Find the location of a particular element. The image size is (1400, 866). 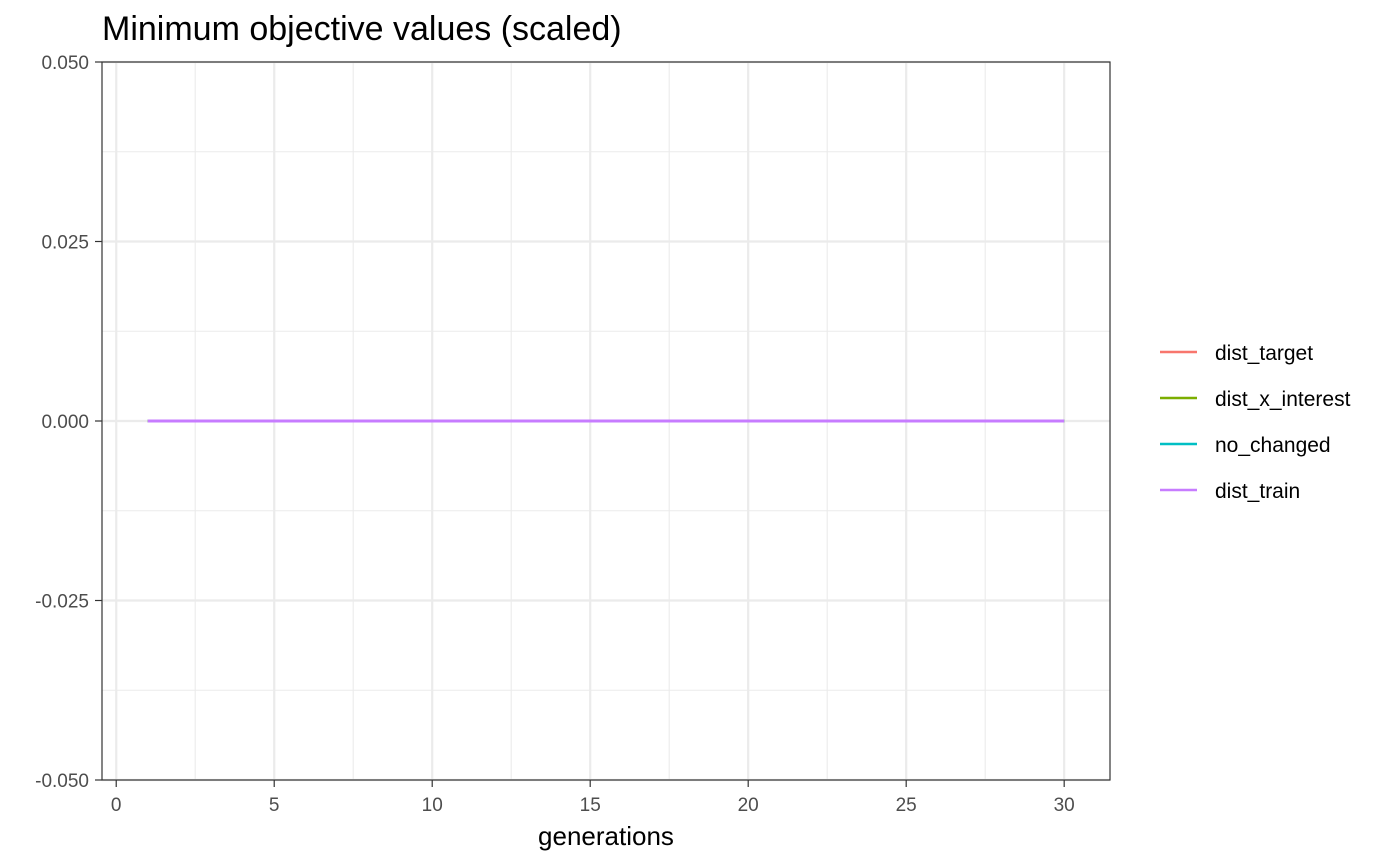

legend-label-dist-target: dist_target is located at coordinates (1264, 353).